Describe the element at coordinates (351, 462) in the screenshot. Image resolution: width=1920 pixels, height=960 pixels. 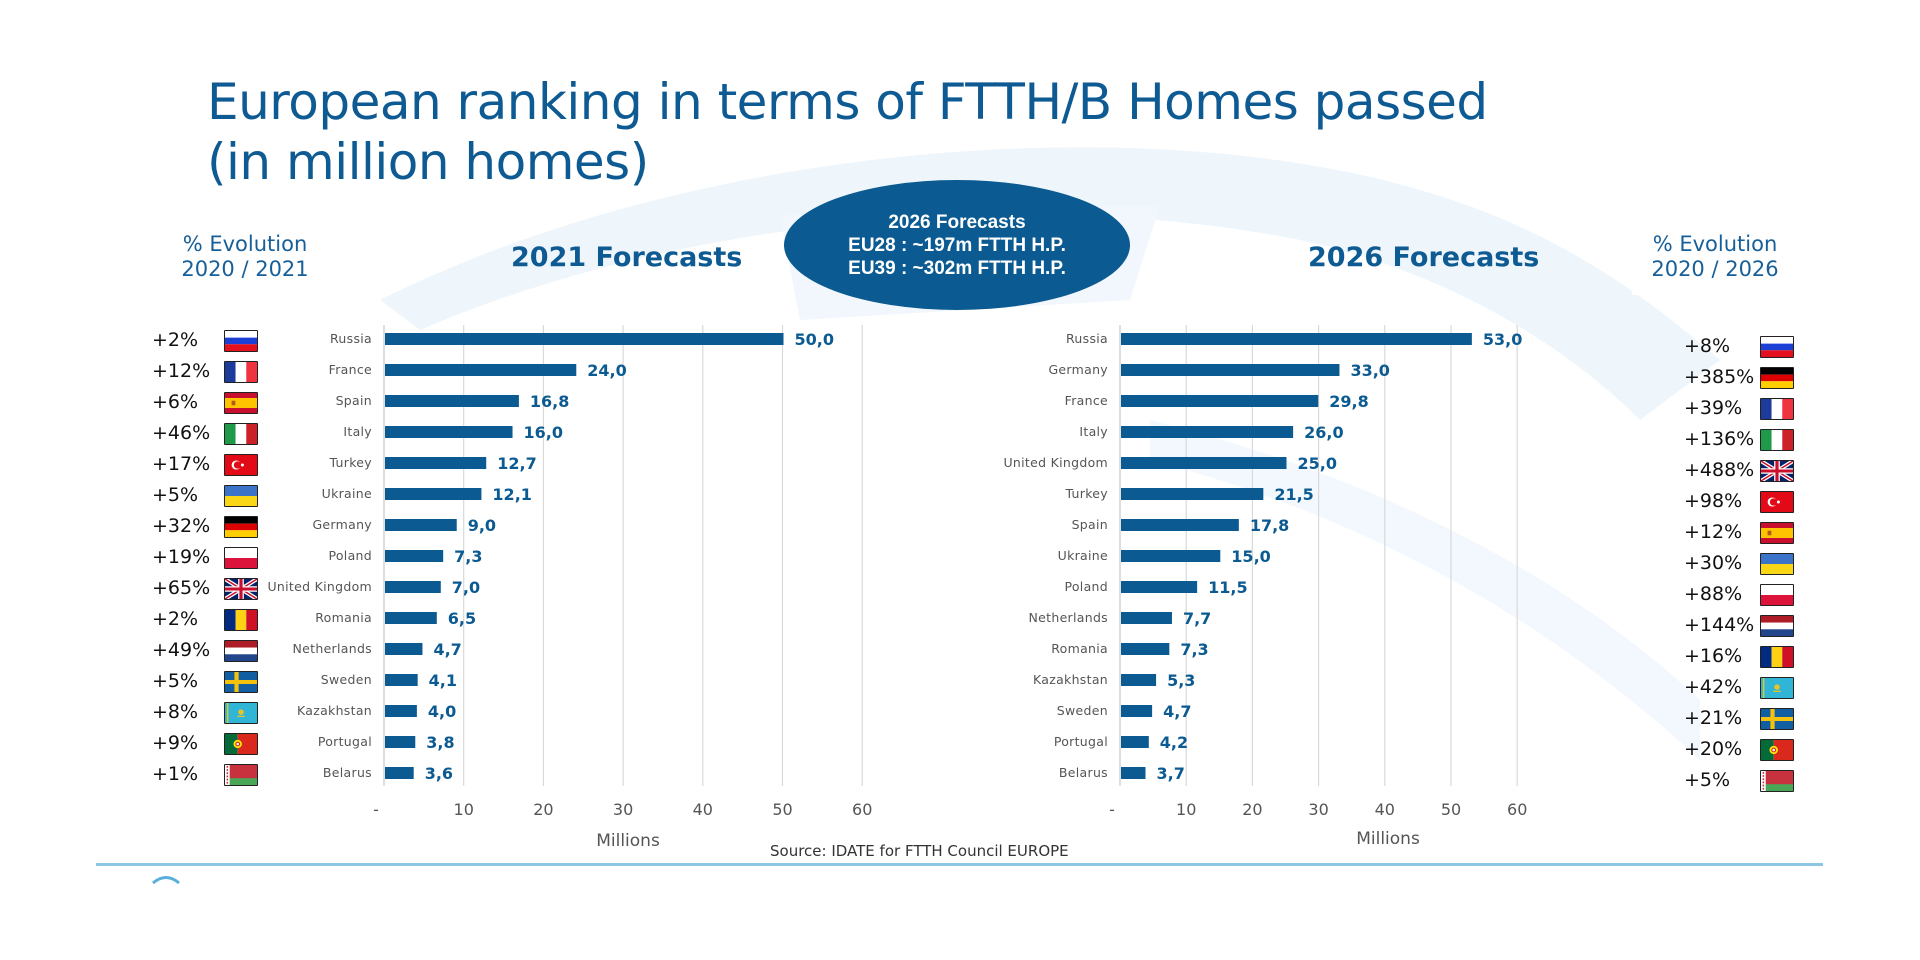
I see `category-label: Turkey` at that location.